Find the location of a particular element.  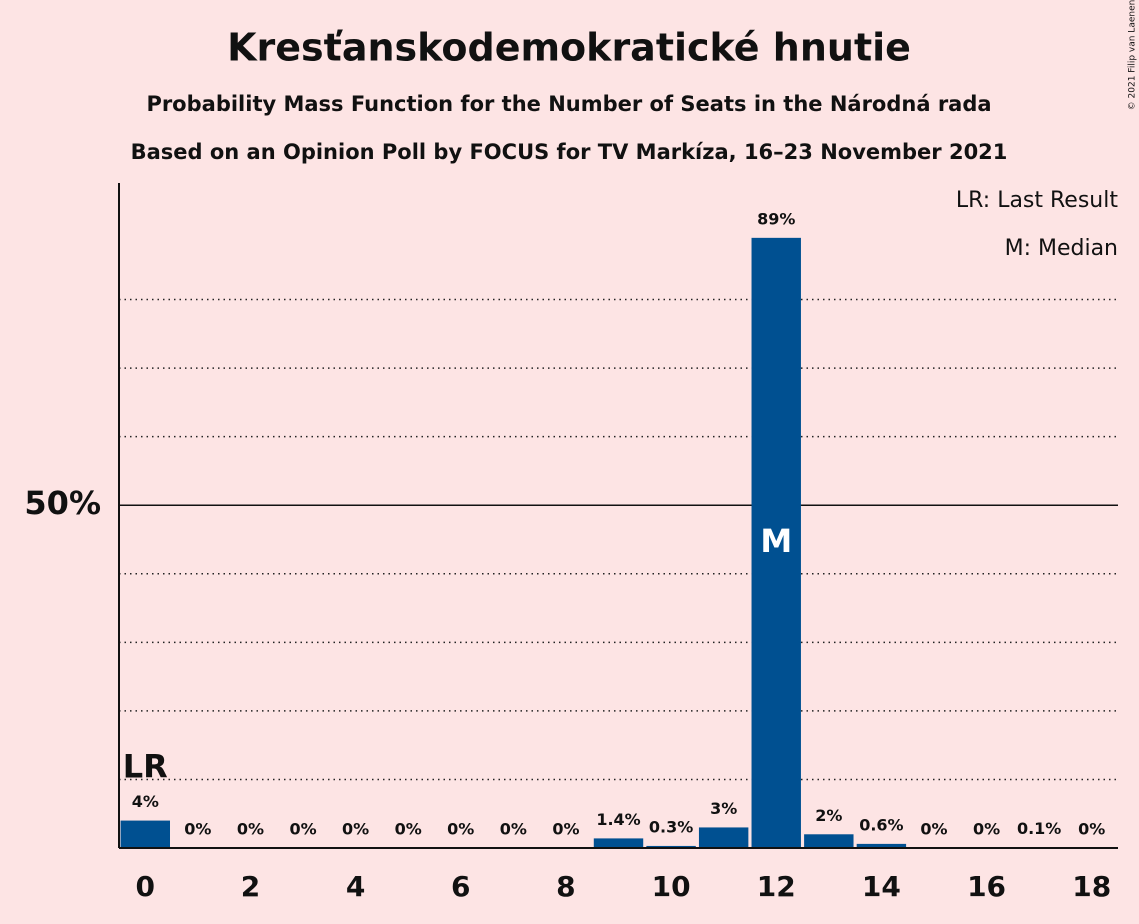

x-tick-label: 2 is located at coordinates (250, 886).